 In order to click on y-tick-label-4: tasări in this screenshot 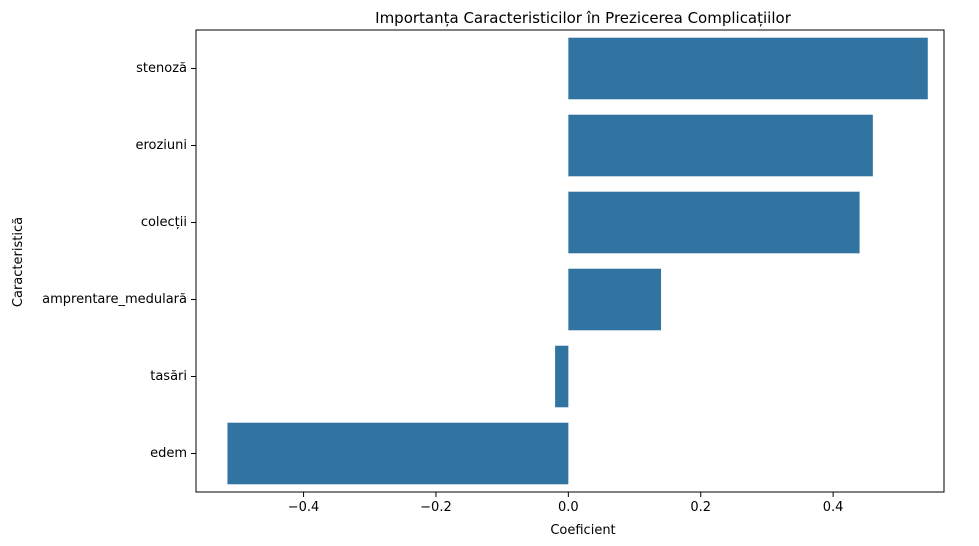, I will do `click(168, 376)`.